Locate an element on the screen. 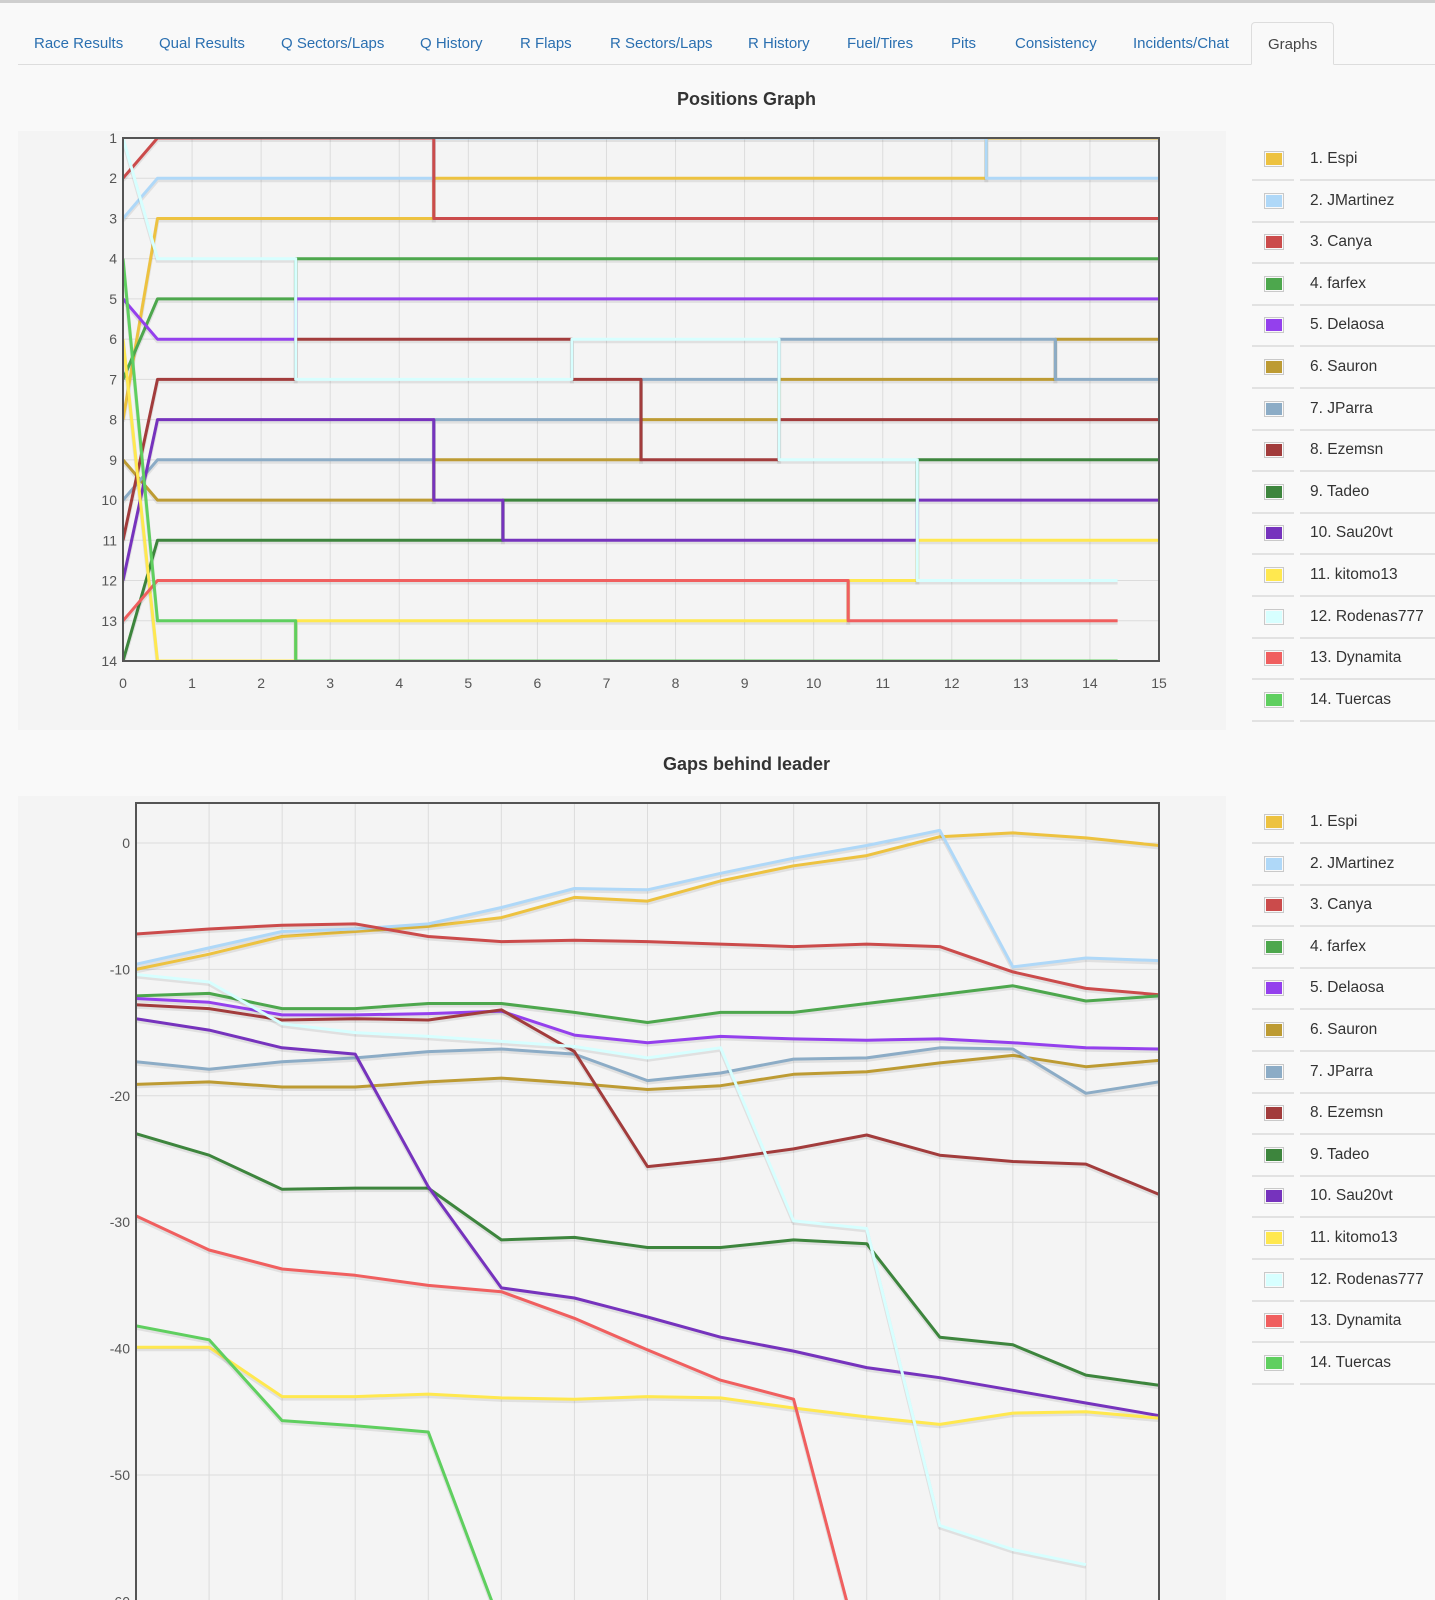 Image resolution: width=1435 pixels, height=1600 pixels. x-tick-label: 3 is located at coordinates (330, 683).